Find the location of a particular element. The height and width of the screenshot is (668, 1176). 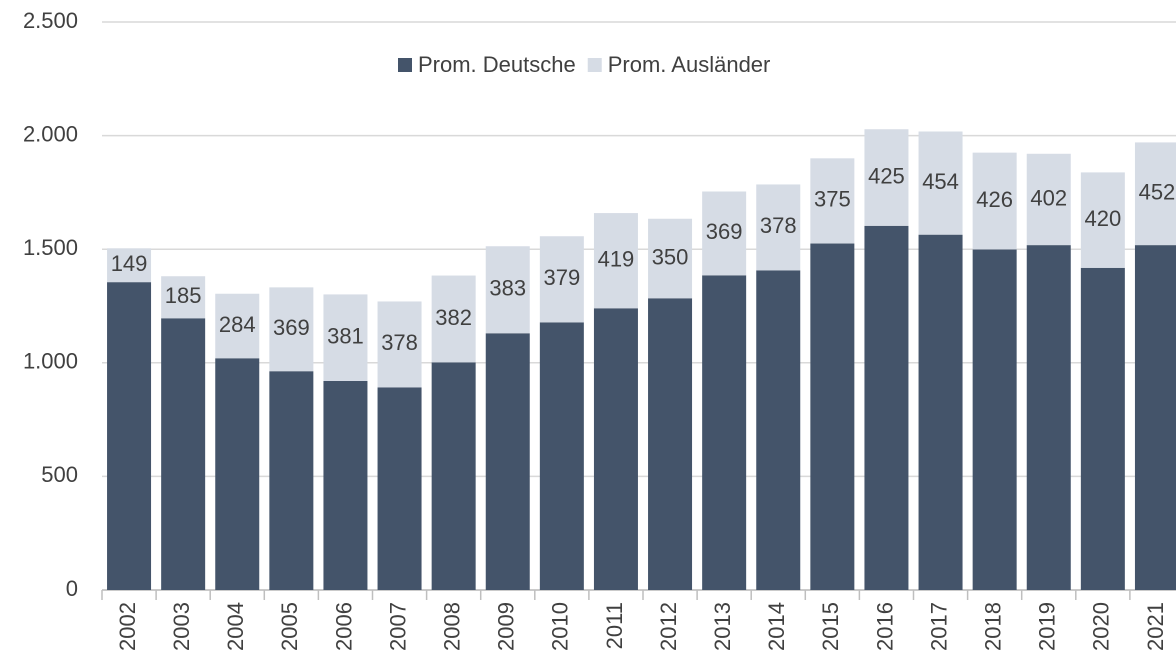

y-tick-label: 2.000 is located at coordinates (50, 133).